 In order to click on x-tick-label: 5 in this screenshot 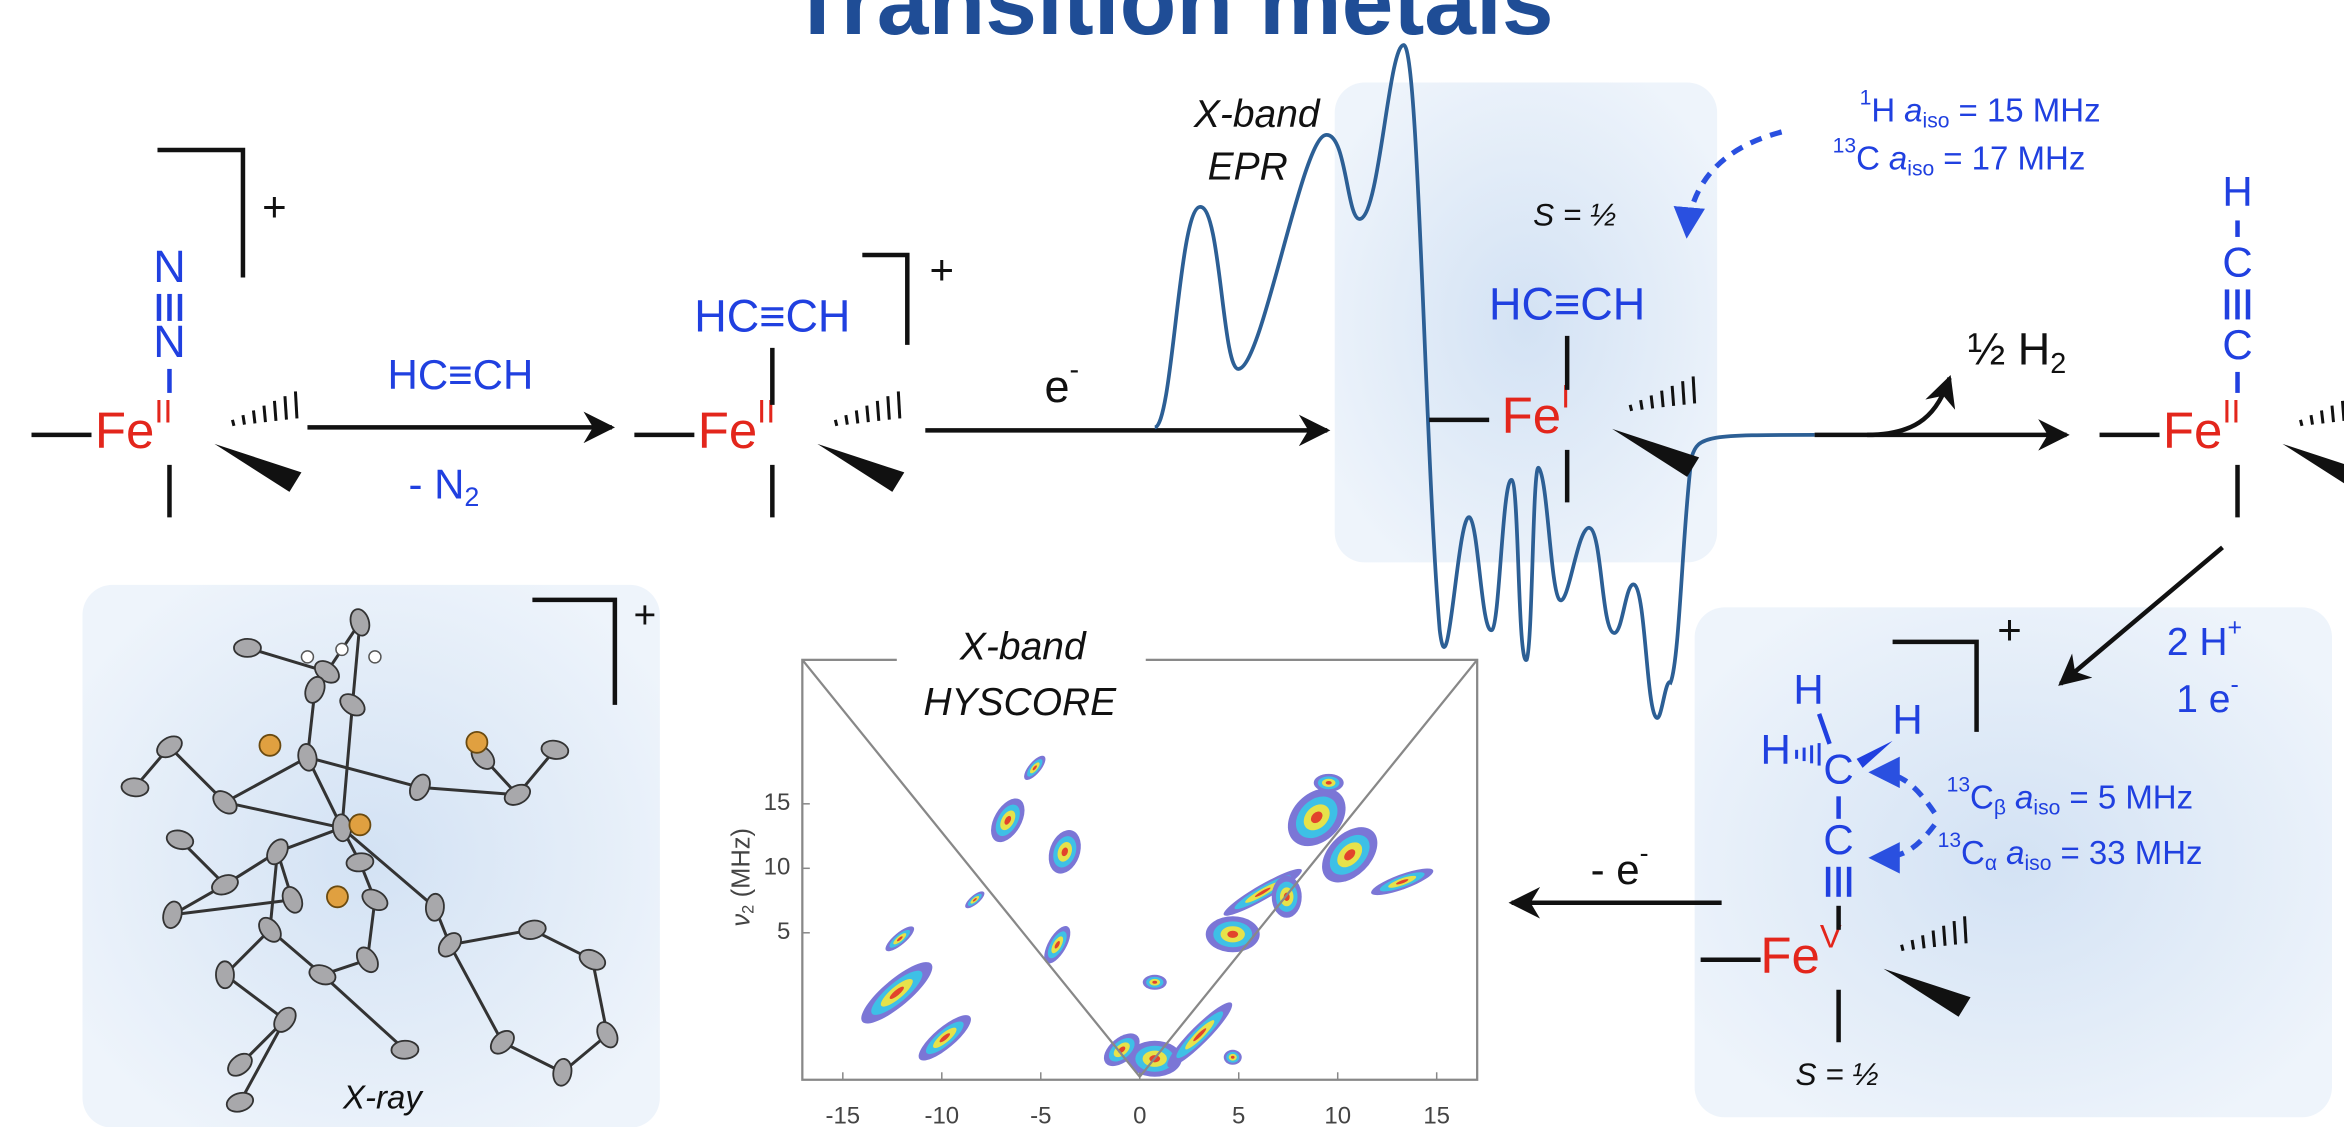, I will do `click(1238, 1115)`.